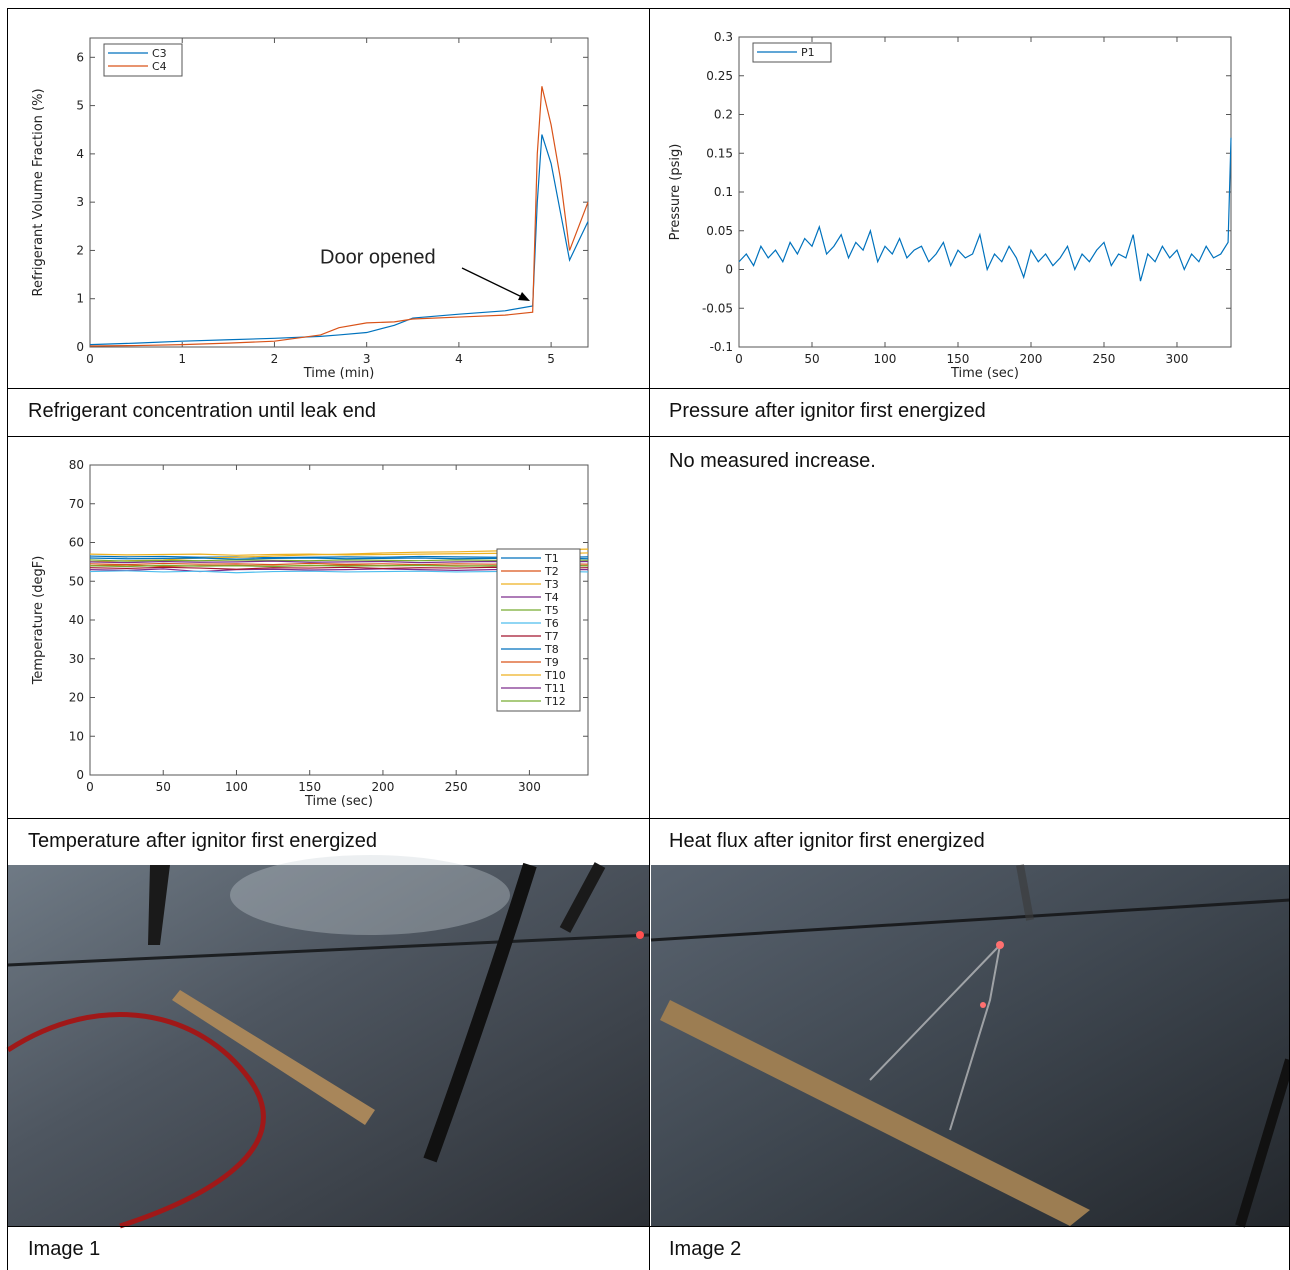  What do you see at coordinates (159, 53) in the screenshot?
I see `legend-label: C3` at bounding box center [159, 53].